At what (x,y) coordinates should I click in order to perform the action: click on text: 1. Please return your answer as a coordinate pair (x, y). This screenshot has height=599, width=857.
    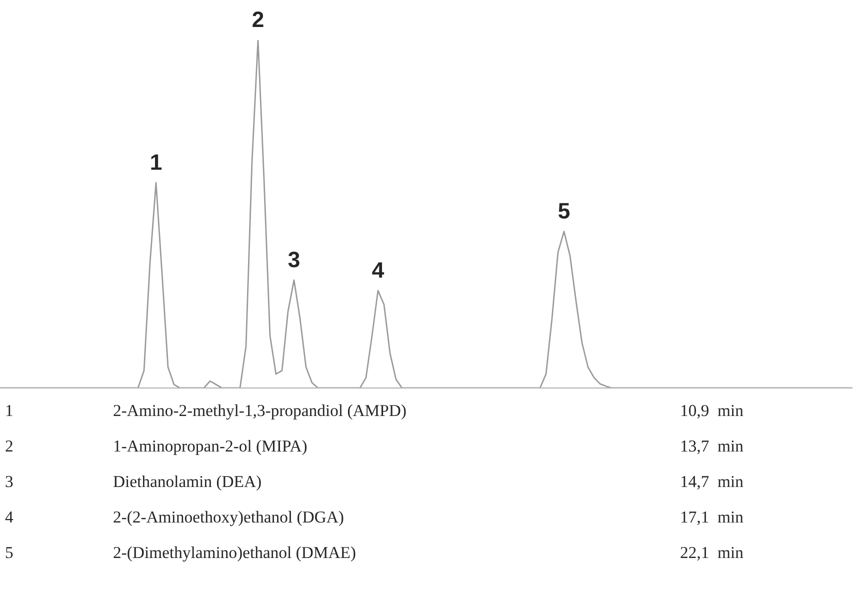
    Looking at the image, I should click on (9, 410).